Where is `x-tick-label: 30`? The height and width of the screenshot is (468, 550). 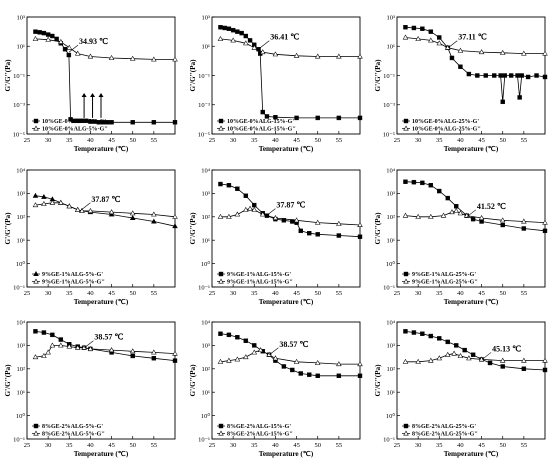
x-tick-label: 30 is located at coordinates (48, 293).